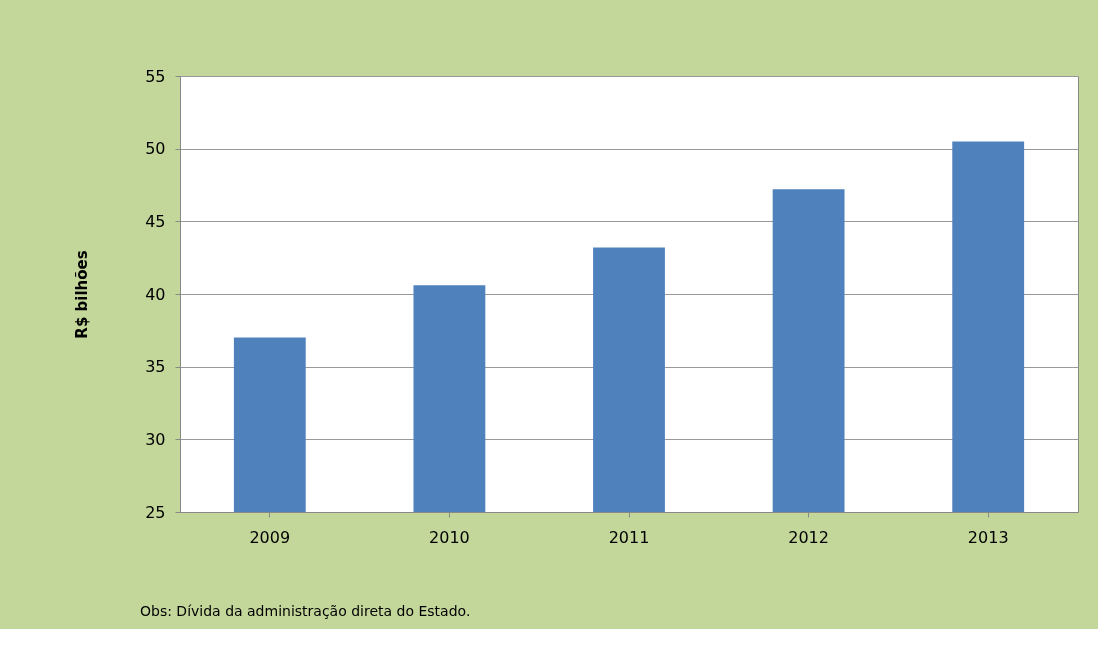 This screenshot has width=1099, height=646. Describe the element at coordinates (449, 537) in the screenshot. I see `x-tick-label: 2010` at that location.